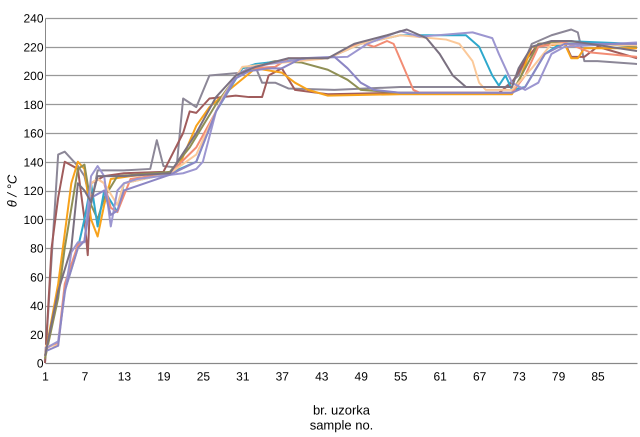  I want to click on x-axis-title: br. uzorka sample no., so click(342, 417).